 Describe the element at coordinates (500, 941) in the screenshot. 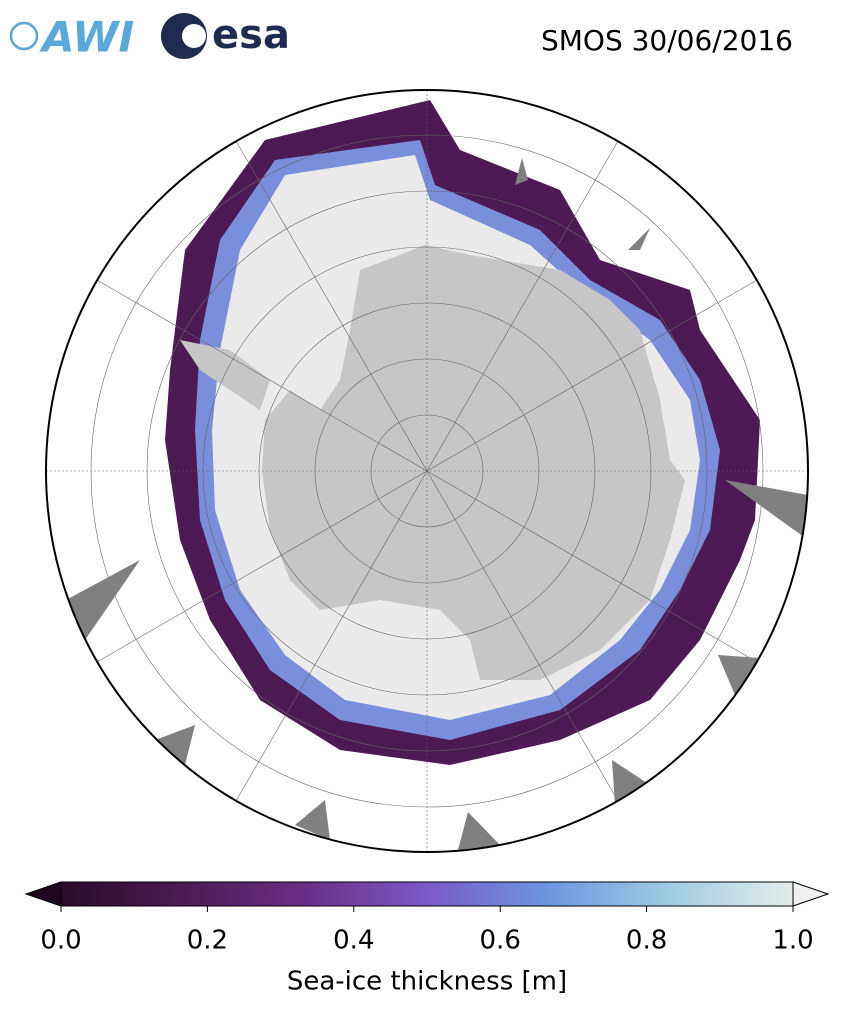

I see `colorbar-tick-label: 0.6` at that location.